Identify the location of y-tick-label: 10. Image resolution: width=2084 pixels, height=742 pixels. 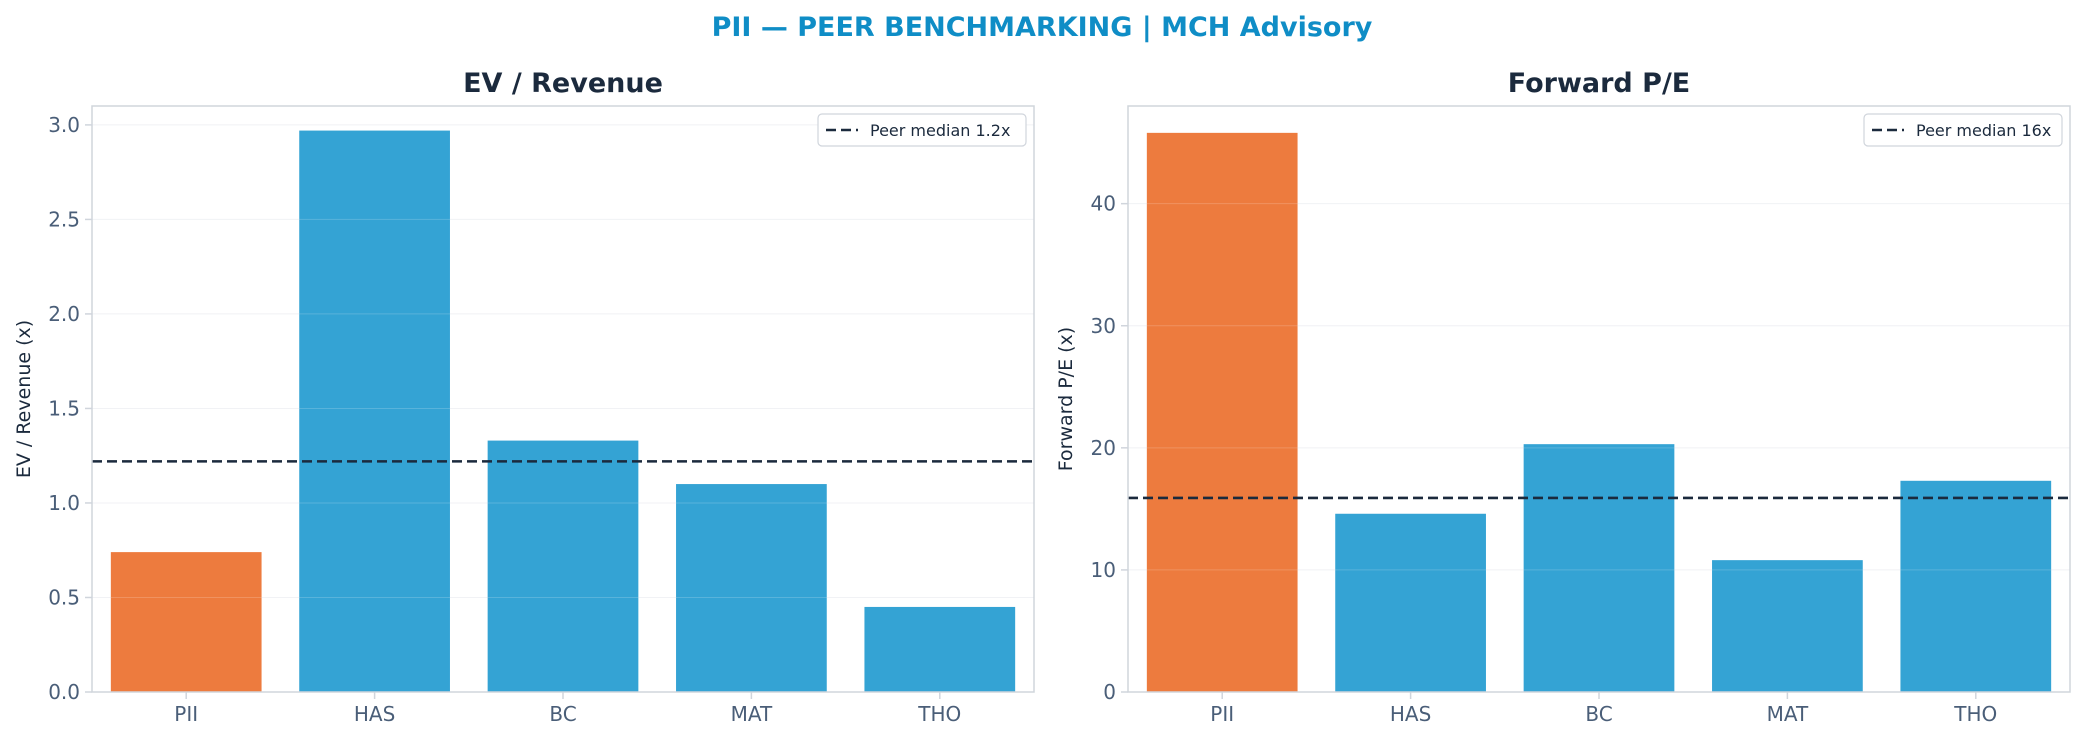
(1103, 570).